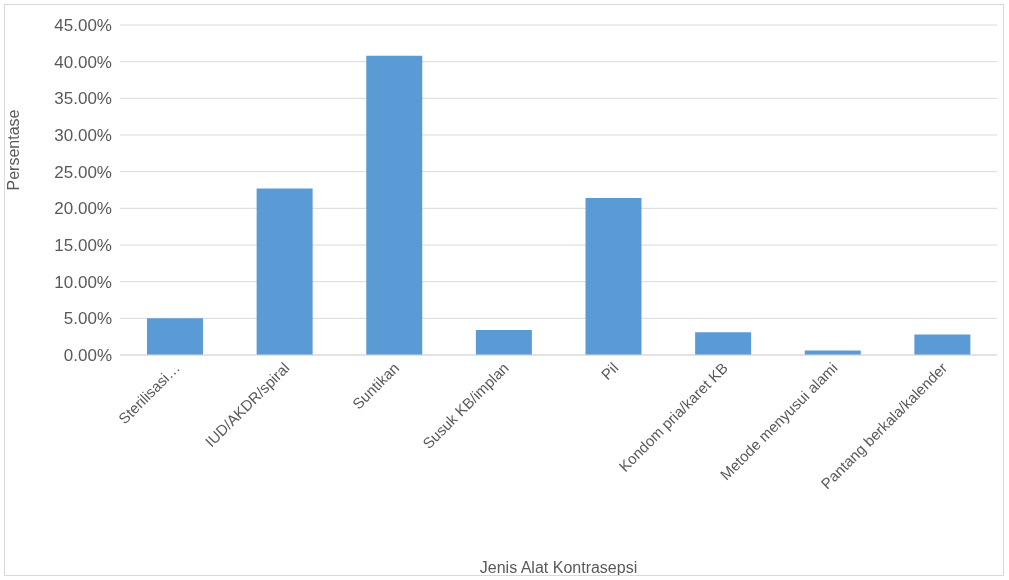 Image resolution: width=1009 pixels, height=580 pixels. What do you see at coordinates (13, 150) in the screenshot?
I see `y-axis-title: Persentase` at bounding box center [13, 150].